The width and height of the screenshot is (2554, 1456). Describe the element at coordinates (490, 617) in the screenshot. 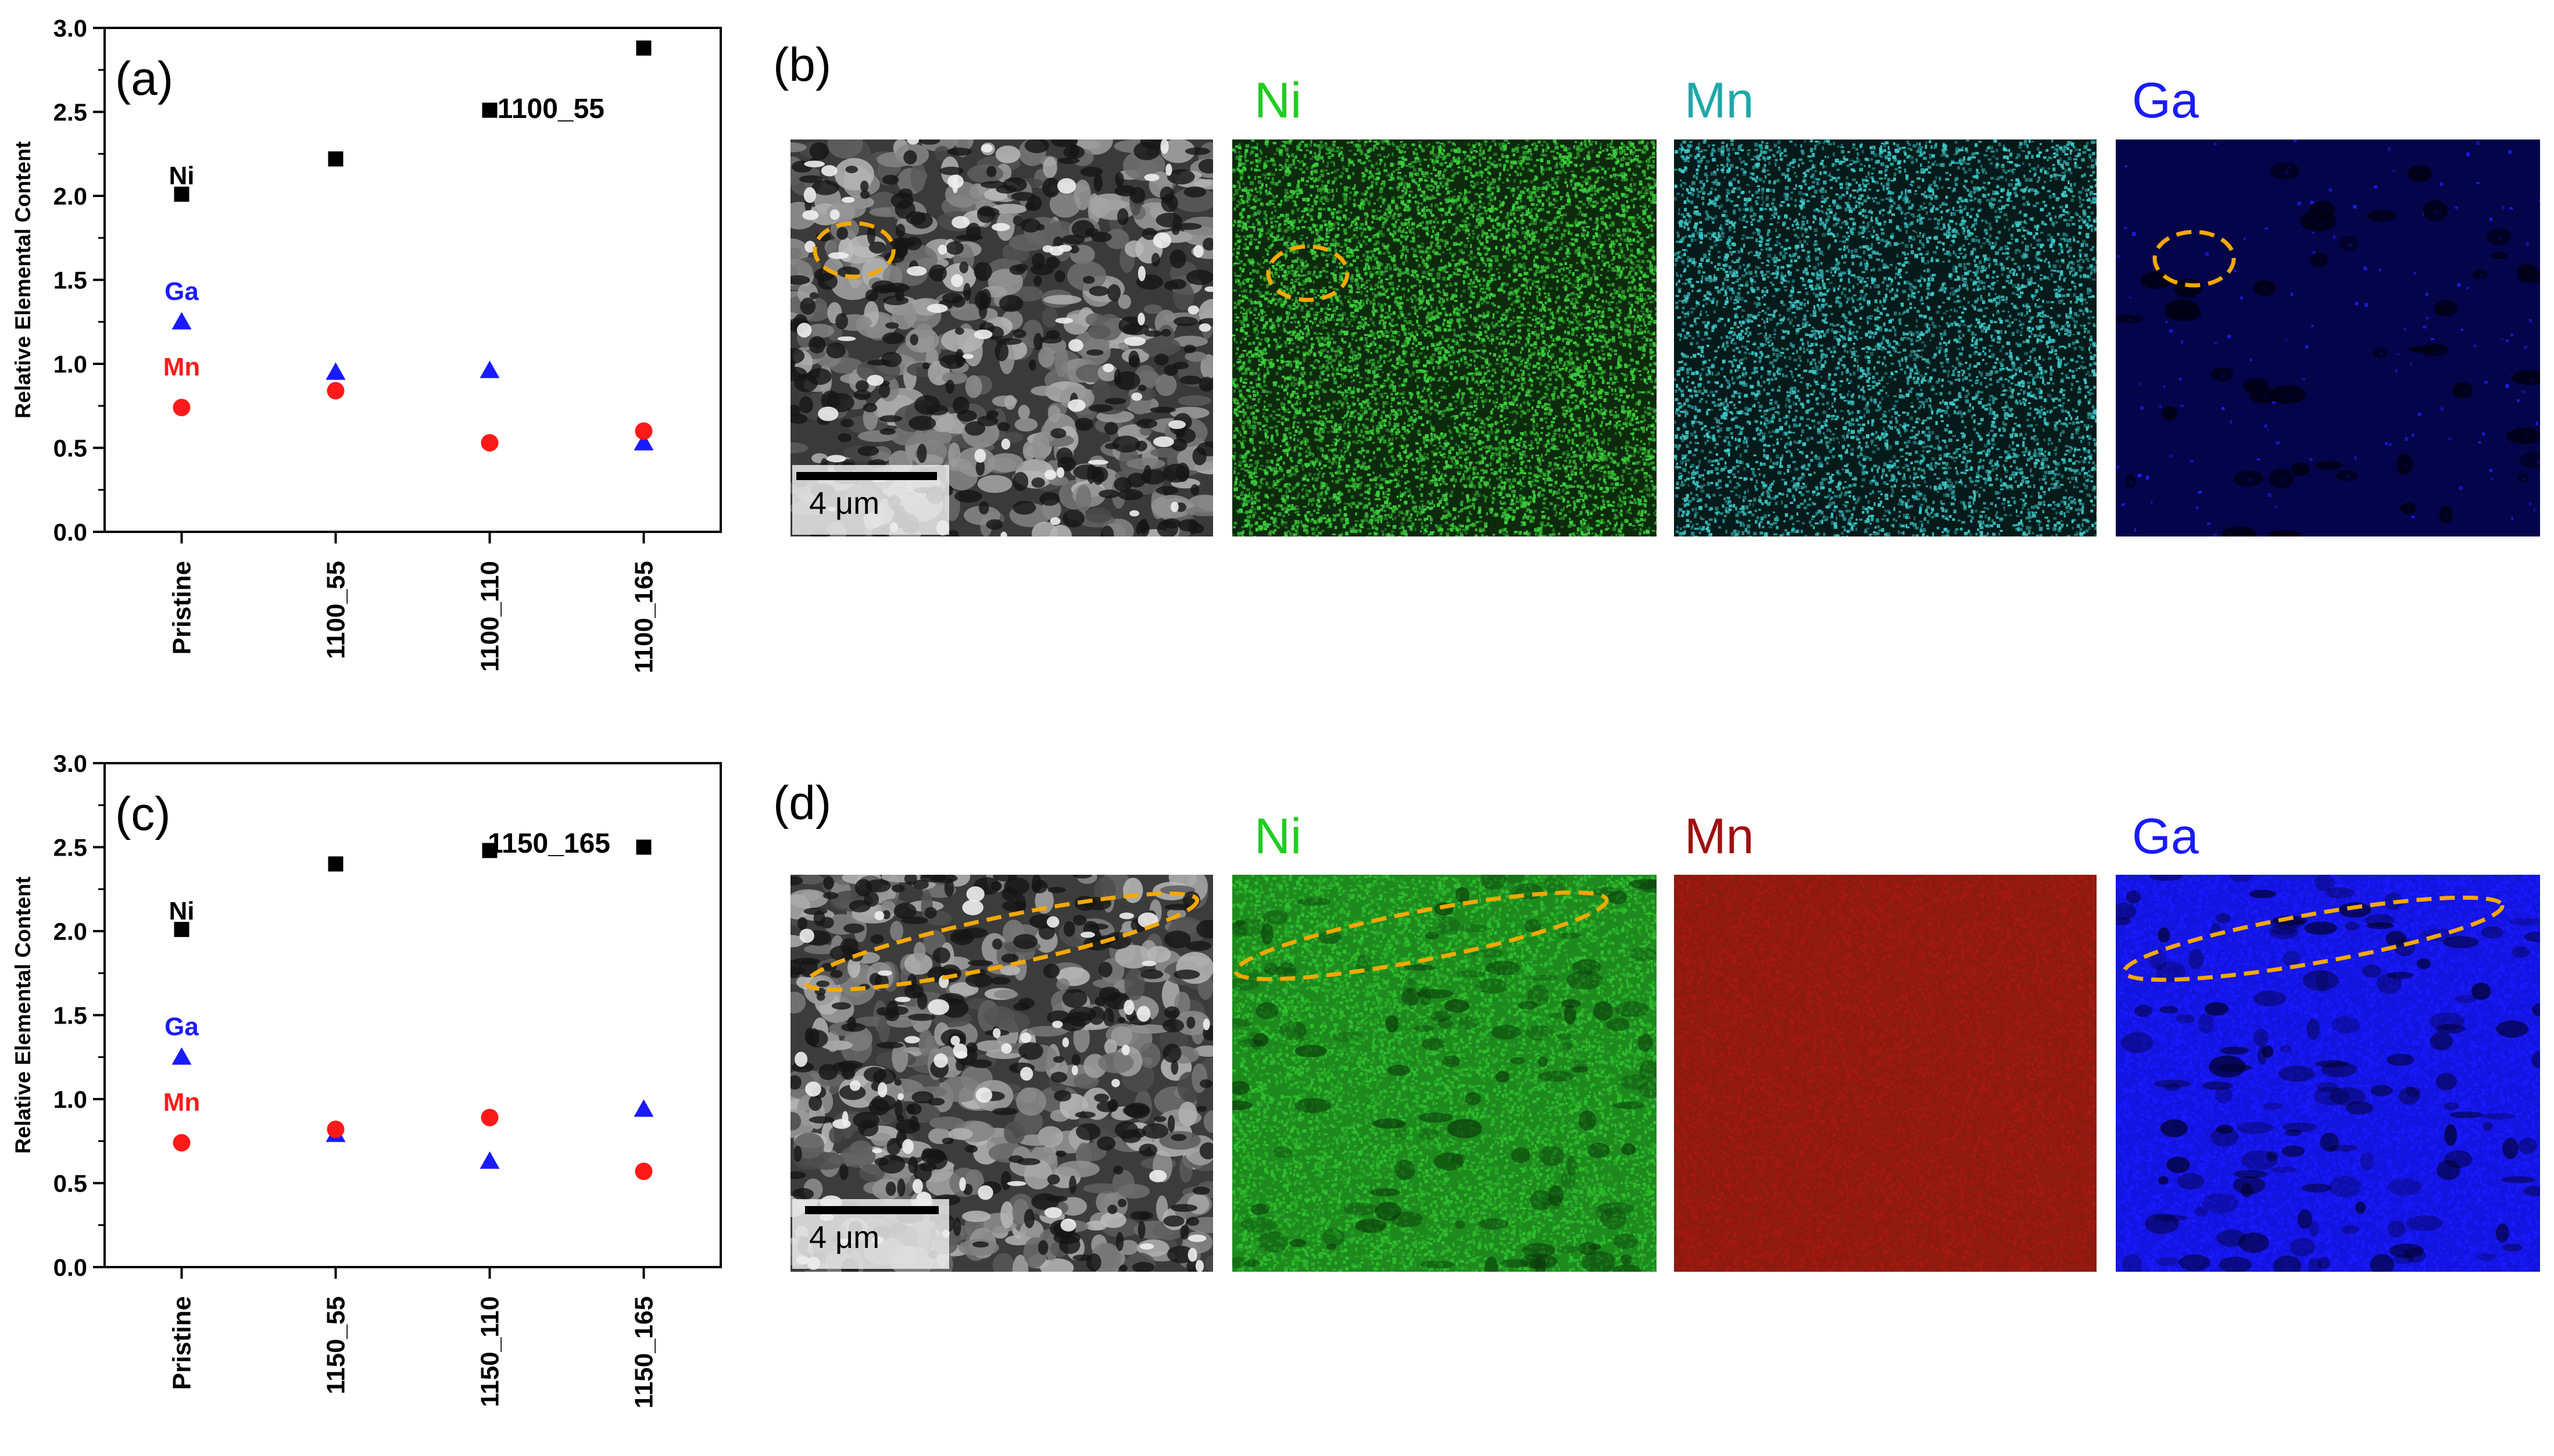

I see `x-tick-label: 1100_110` at that location.